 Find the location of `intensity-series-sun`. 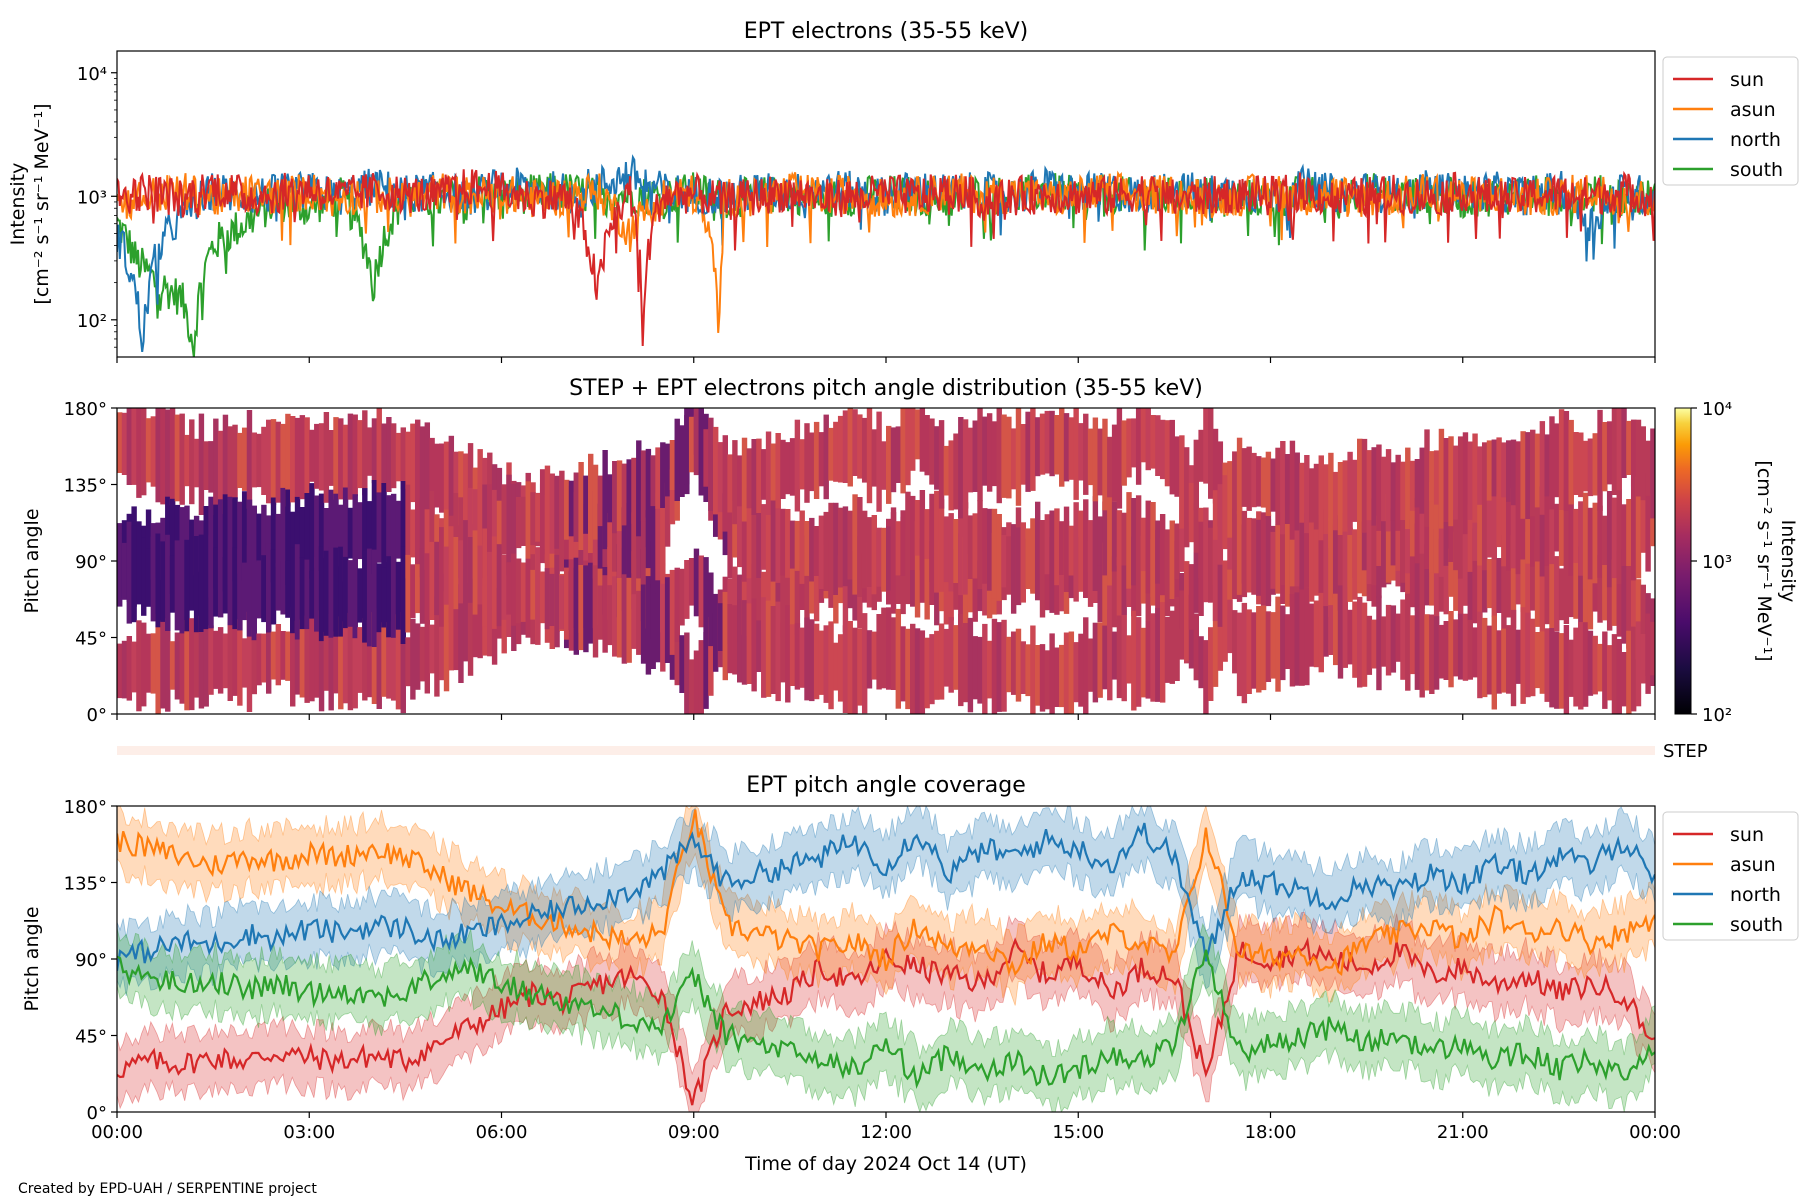

intensity-series-sun is located at coordinates (886, 258).